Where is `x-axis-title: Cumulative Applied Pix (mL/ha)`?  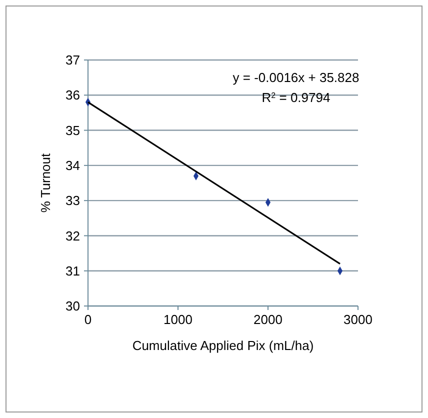 x-axis-title: Cumulative Applied Pix (mL/ha) is located at coordinates (223, 345).